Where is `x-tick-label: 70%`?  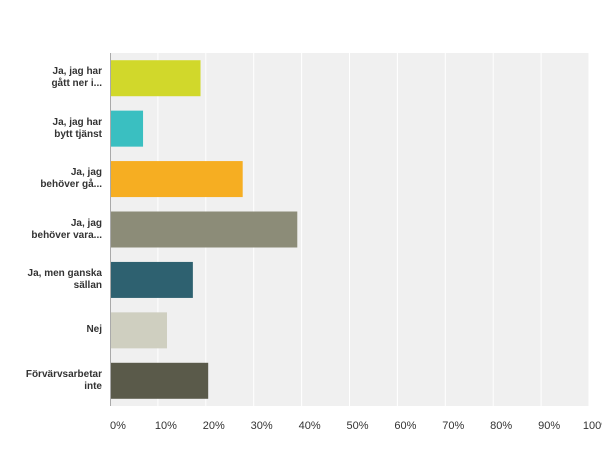 x-tick-label: 70% is located at coordinates (453, 426).